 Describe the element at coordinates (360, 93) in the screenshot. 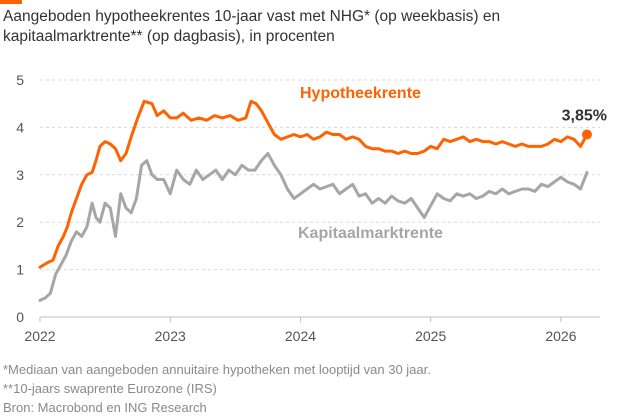

I see `series-label-hypotheekrente: Hypotheekrente` at that location.